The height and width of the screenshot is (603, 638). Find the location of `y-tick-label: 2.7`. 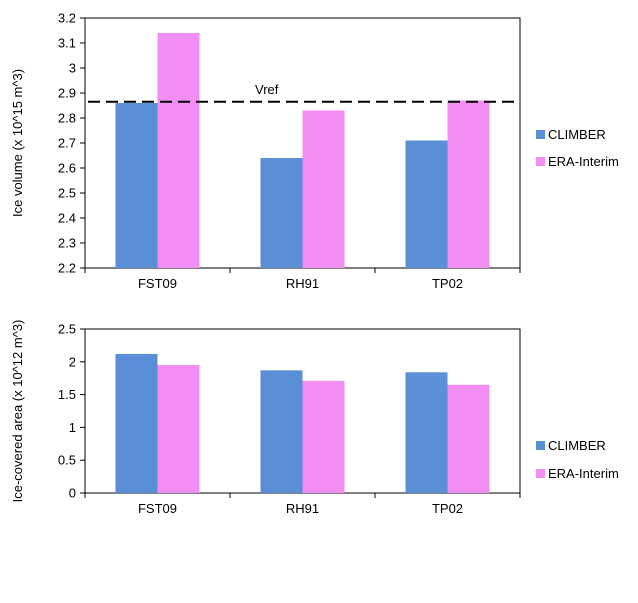

y-tick-label: 2.7 is located at coordinates (67, 143).